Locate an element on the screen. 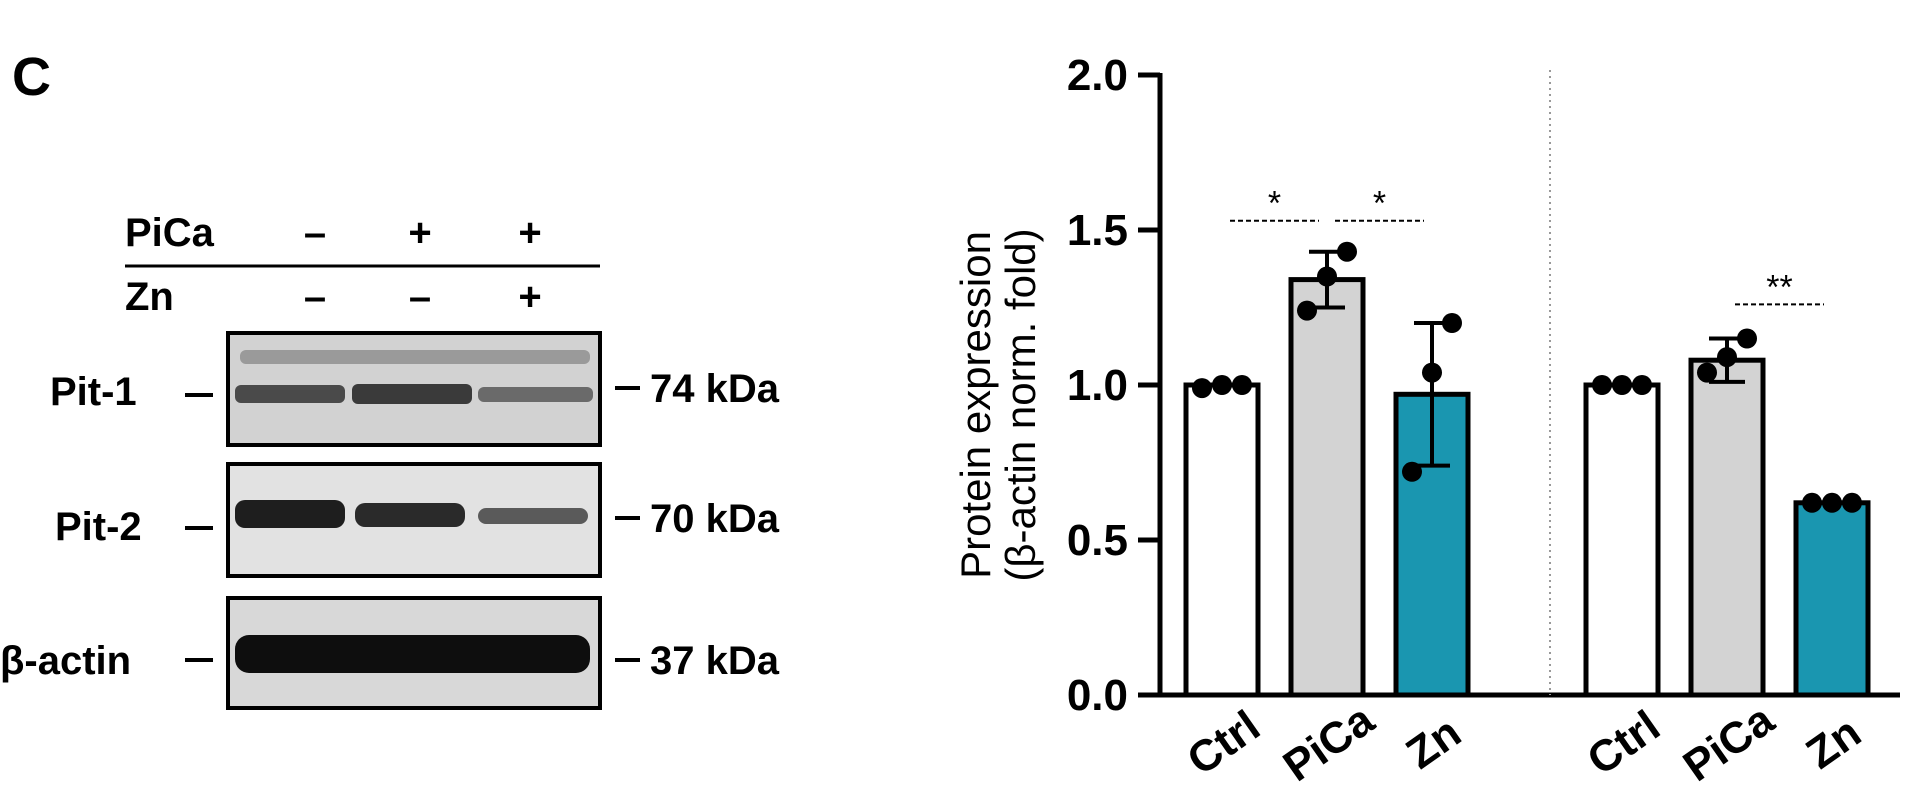 The height and width of the screenshot is (810, 1919). pica-lane-1: – is located at coordinates (315, 233).